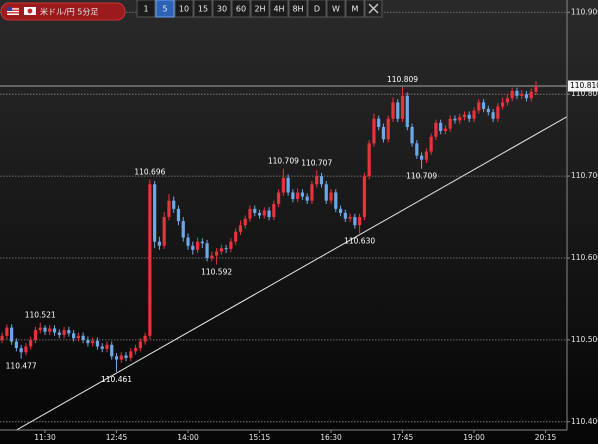 This screenshot has width=598, height=444. I want to click on close-button, so click(373, 9).